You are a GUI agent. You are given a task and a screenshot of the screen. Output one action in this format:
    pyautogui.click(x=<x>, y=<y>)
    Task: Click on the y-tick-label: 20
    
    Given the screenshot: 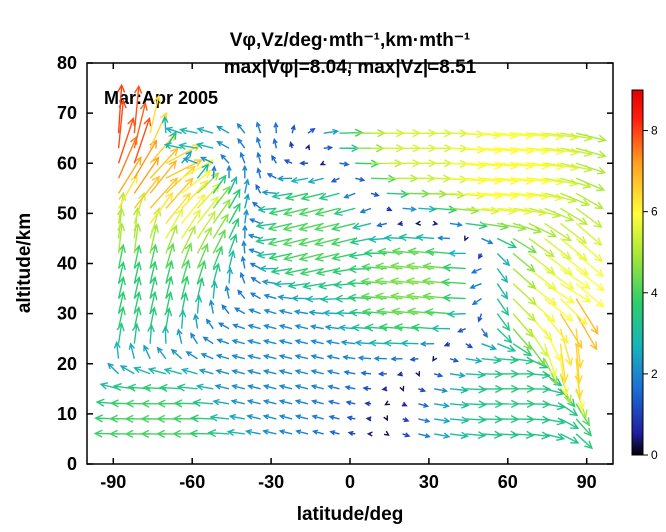 What is the action you would take?
    pyautogui.click(x=67, y=364)
    